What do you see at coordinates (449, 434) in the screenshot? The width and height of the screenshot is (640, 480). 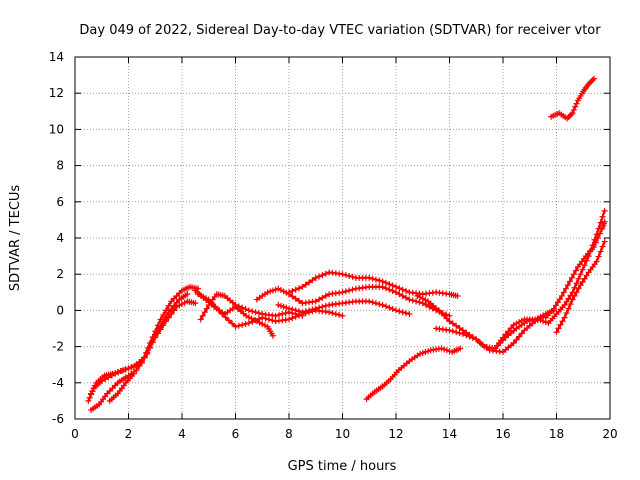 I see `x-tick-label: 14` at bounding box center [449, 434].